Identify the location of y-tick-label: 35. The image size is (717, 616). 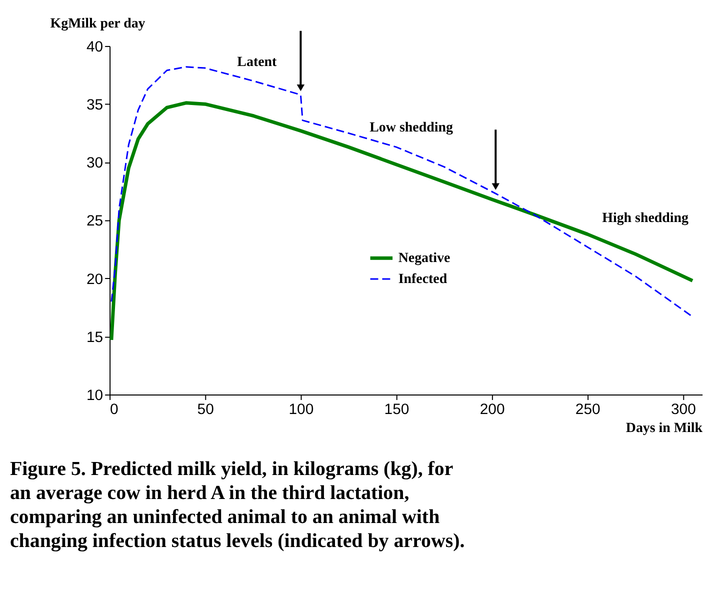
(95, 105).